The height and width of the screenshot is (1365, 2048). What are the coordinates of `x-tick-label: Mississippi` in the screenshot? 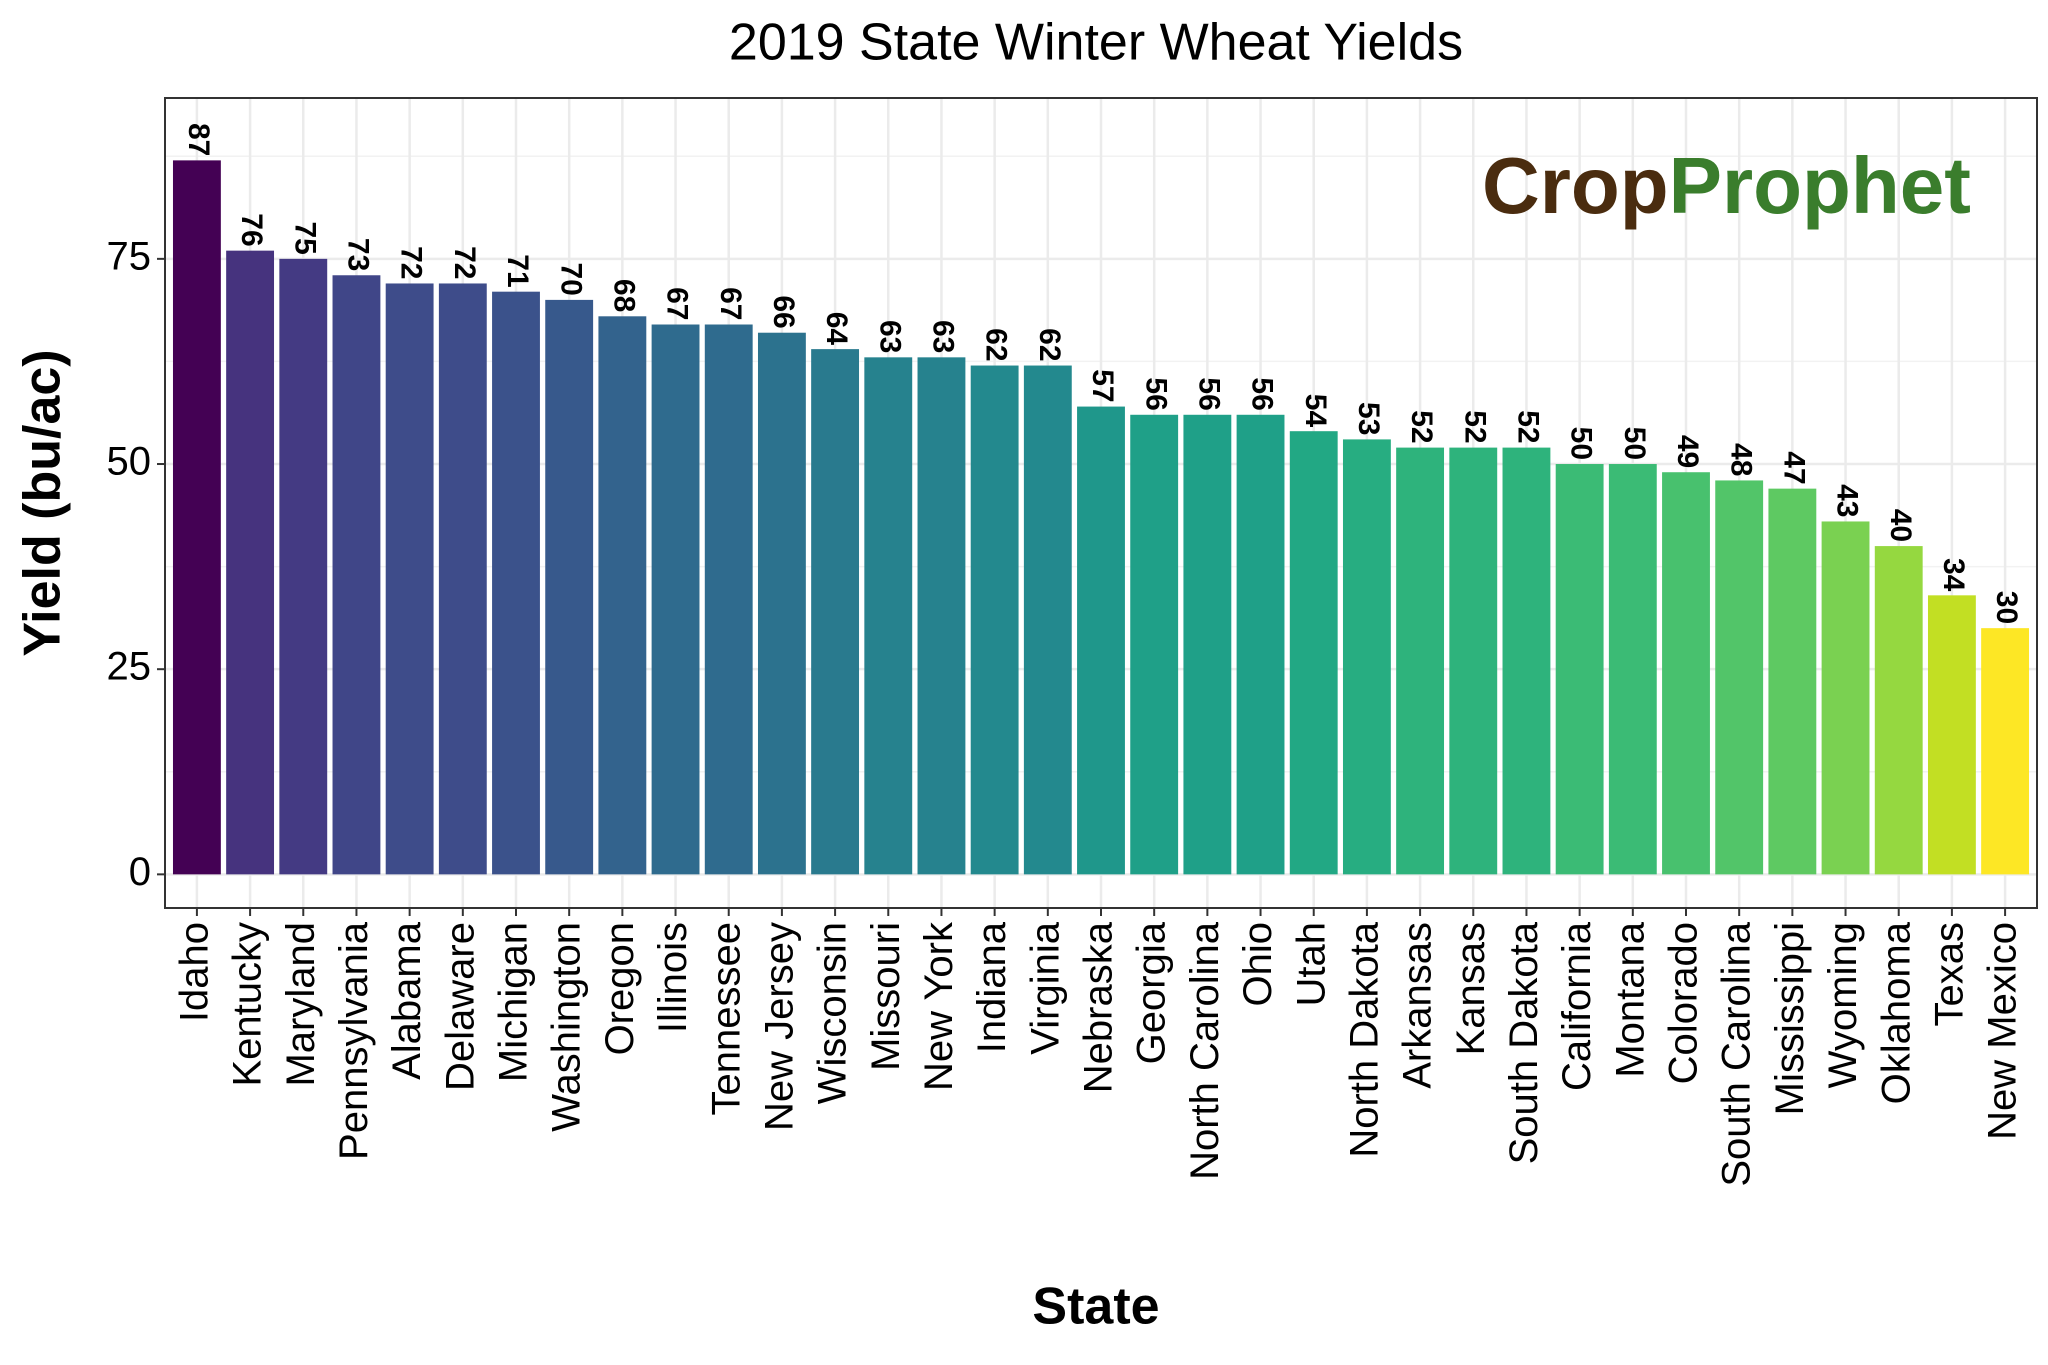 It's located at (1790, 1018).